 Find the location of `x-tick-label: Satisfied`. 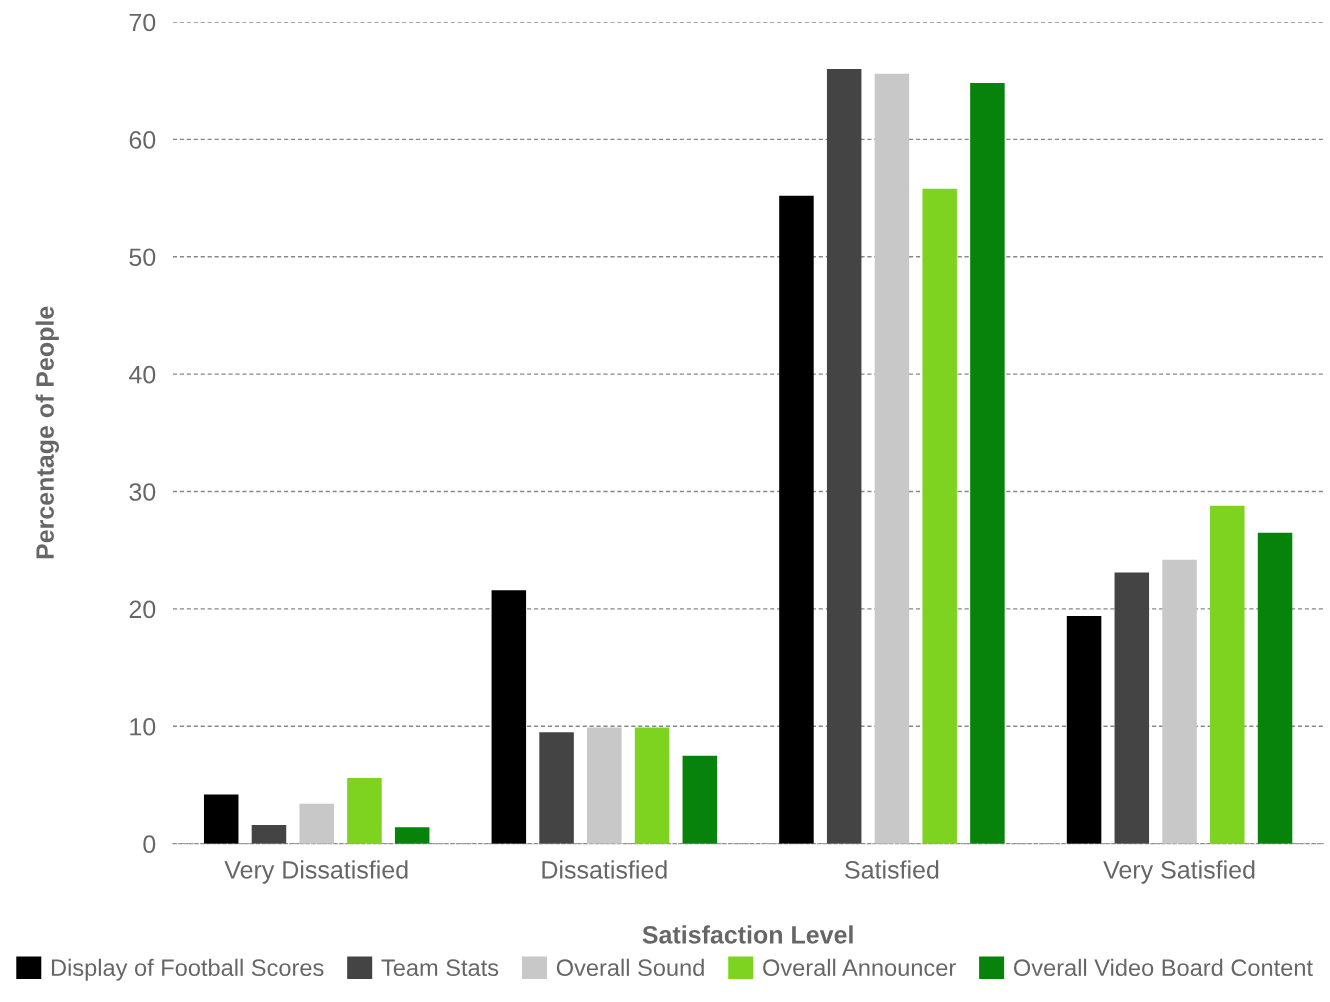

x-tick-label: Satisfied is located at coordinates (892, 869).